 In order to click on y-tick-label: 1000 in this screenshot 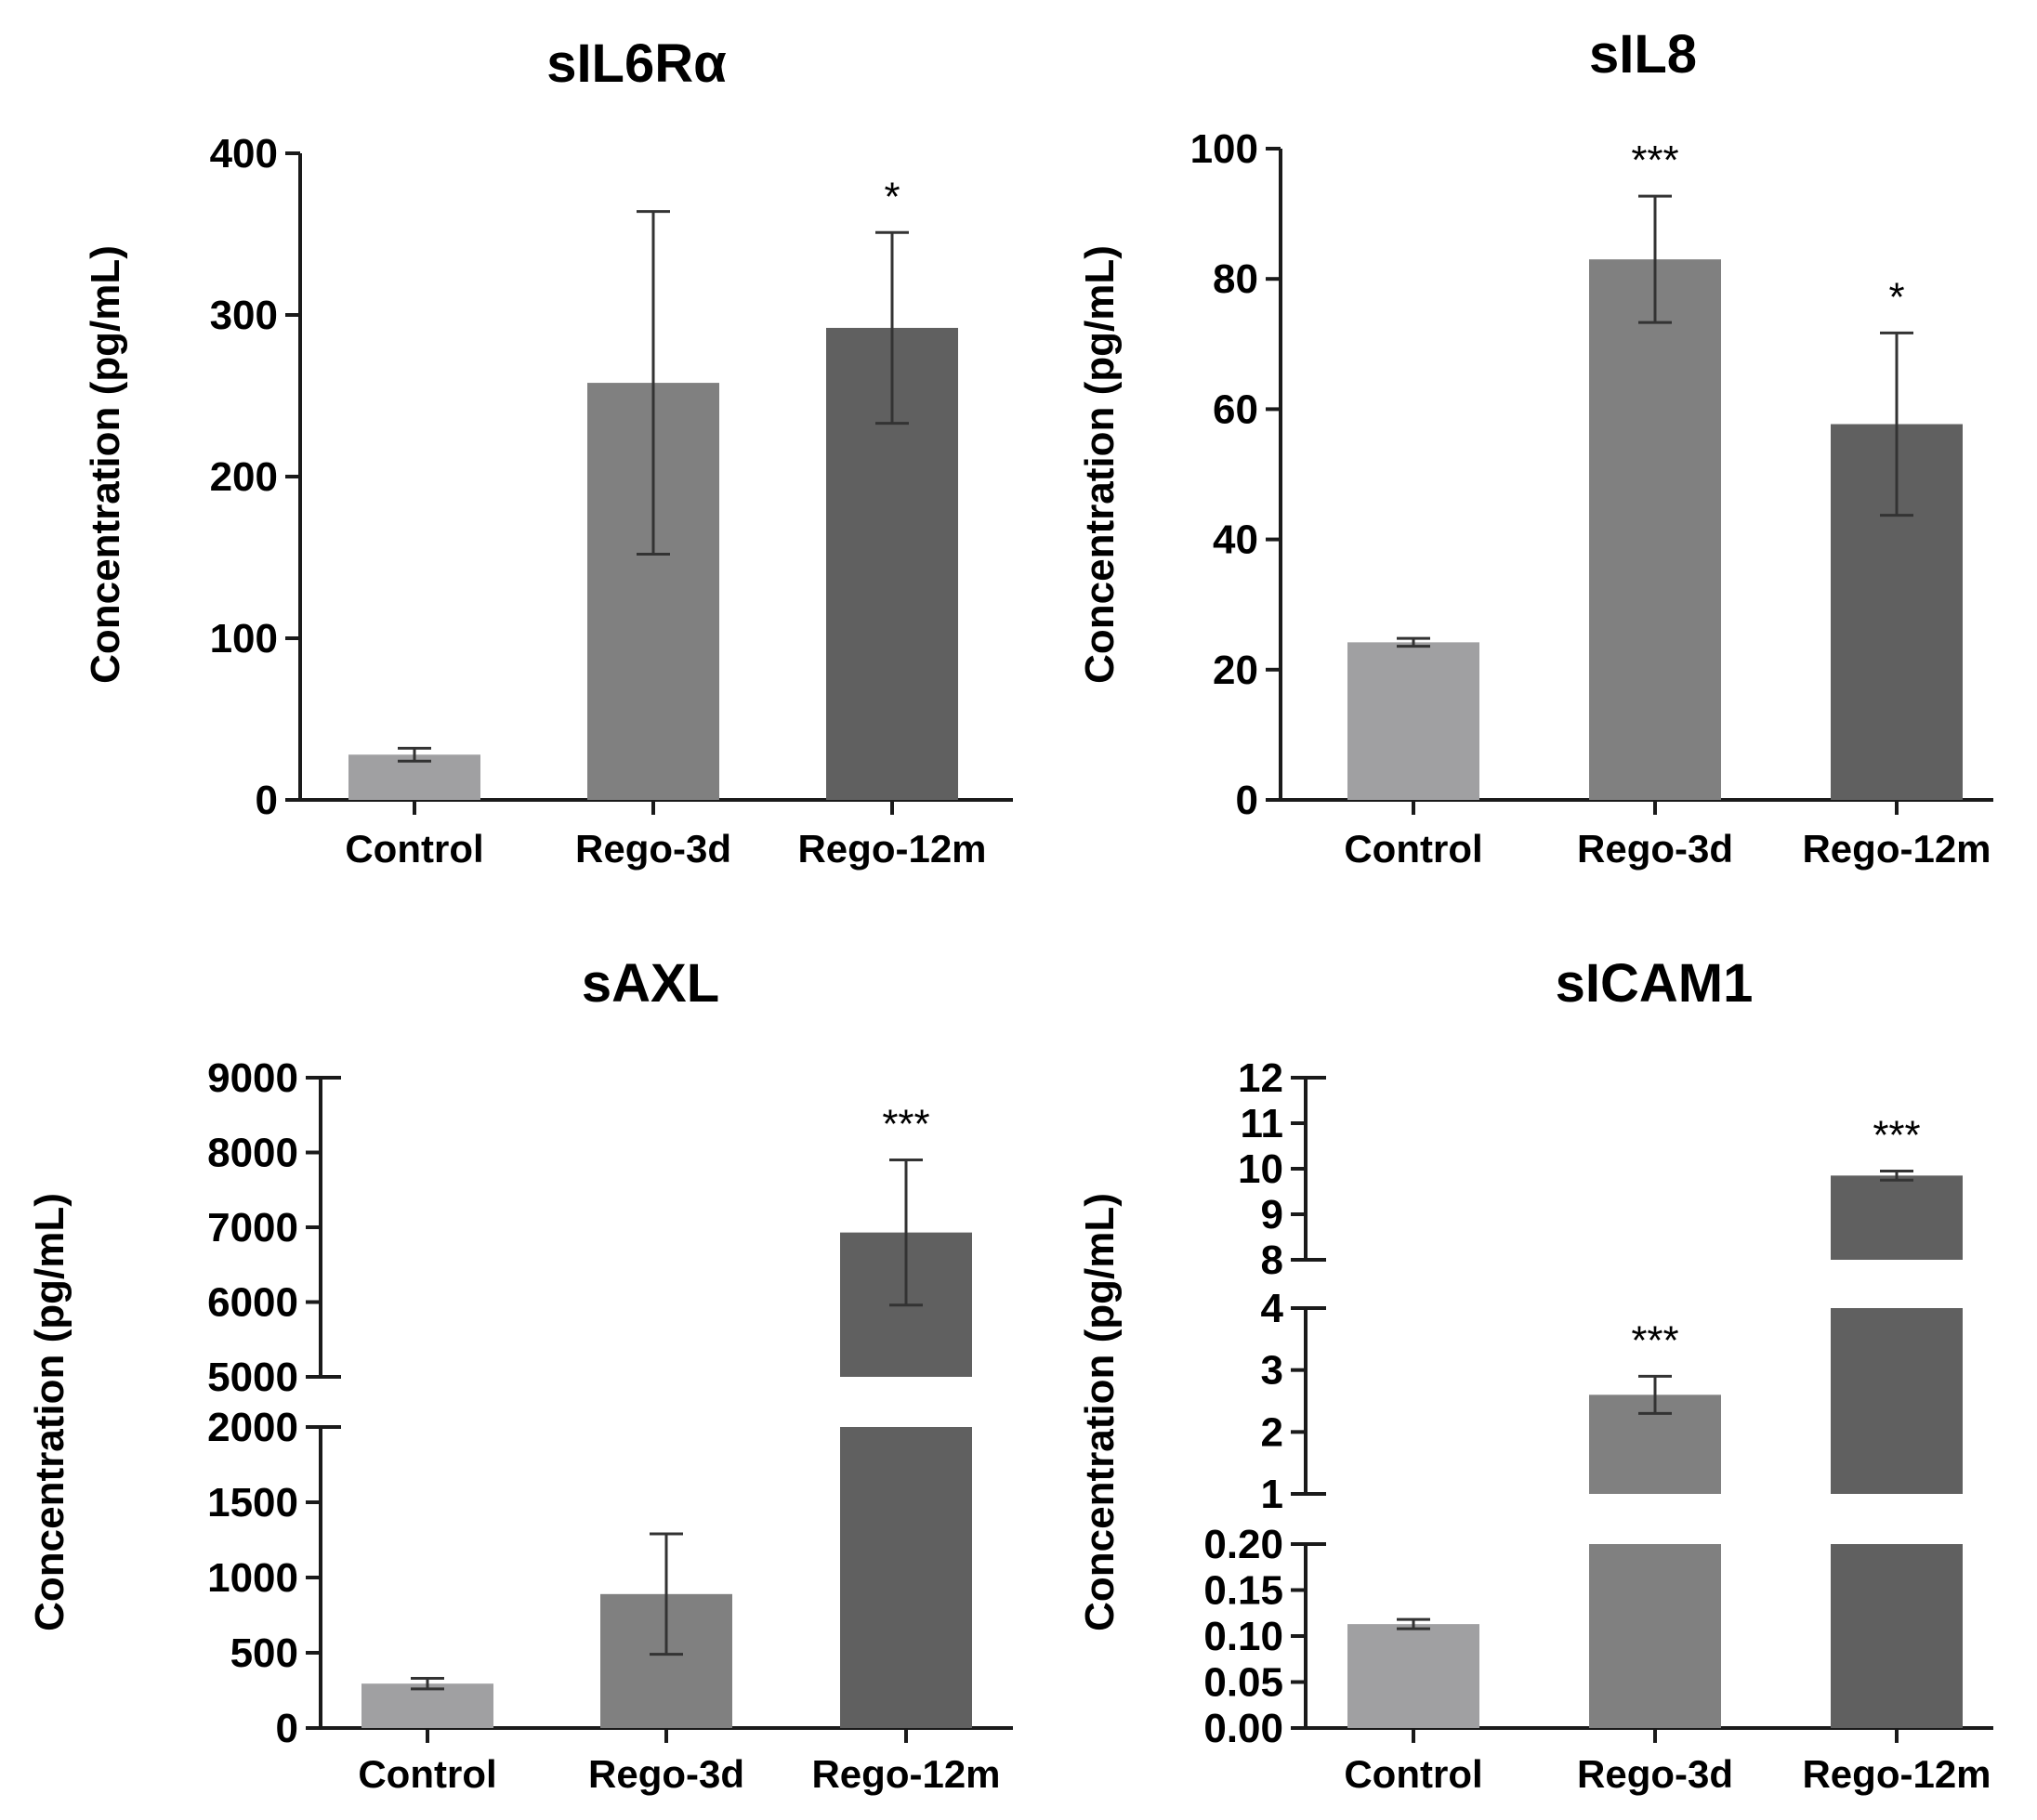, I will do `click(252, 1578)`.